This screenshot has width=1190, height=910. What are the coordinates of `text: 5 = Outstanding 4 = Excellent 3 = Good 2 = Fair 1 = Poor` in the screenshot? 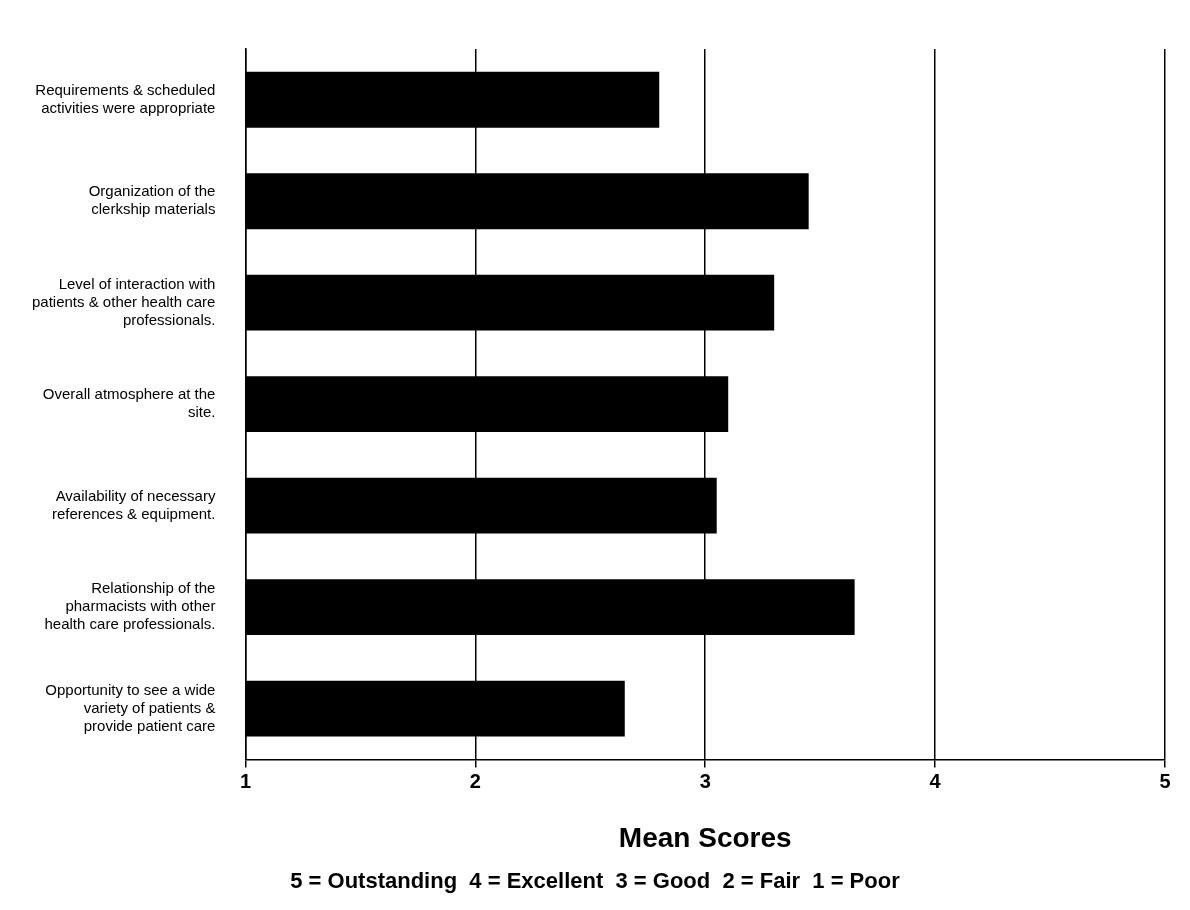 It's located at (595, 881).